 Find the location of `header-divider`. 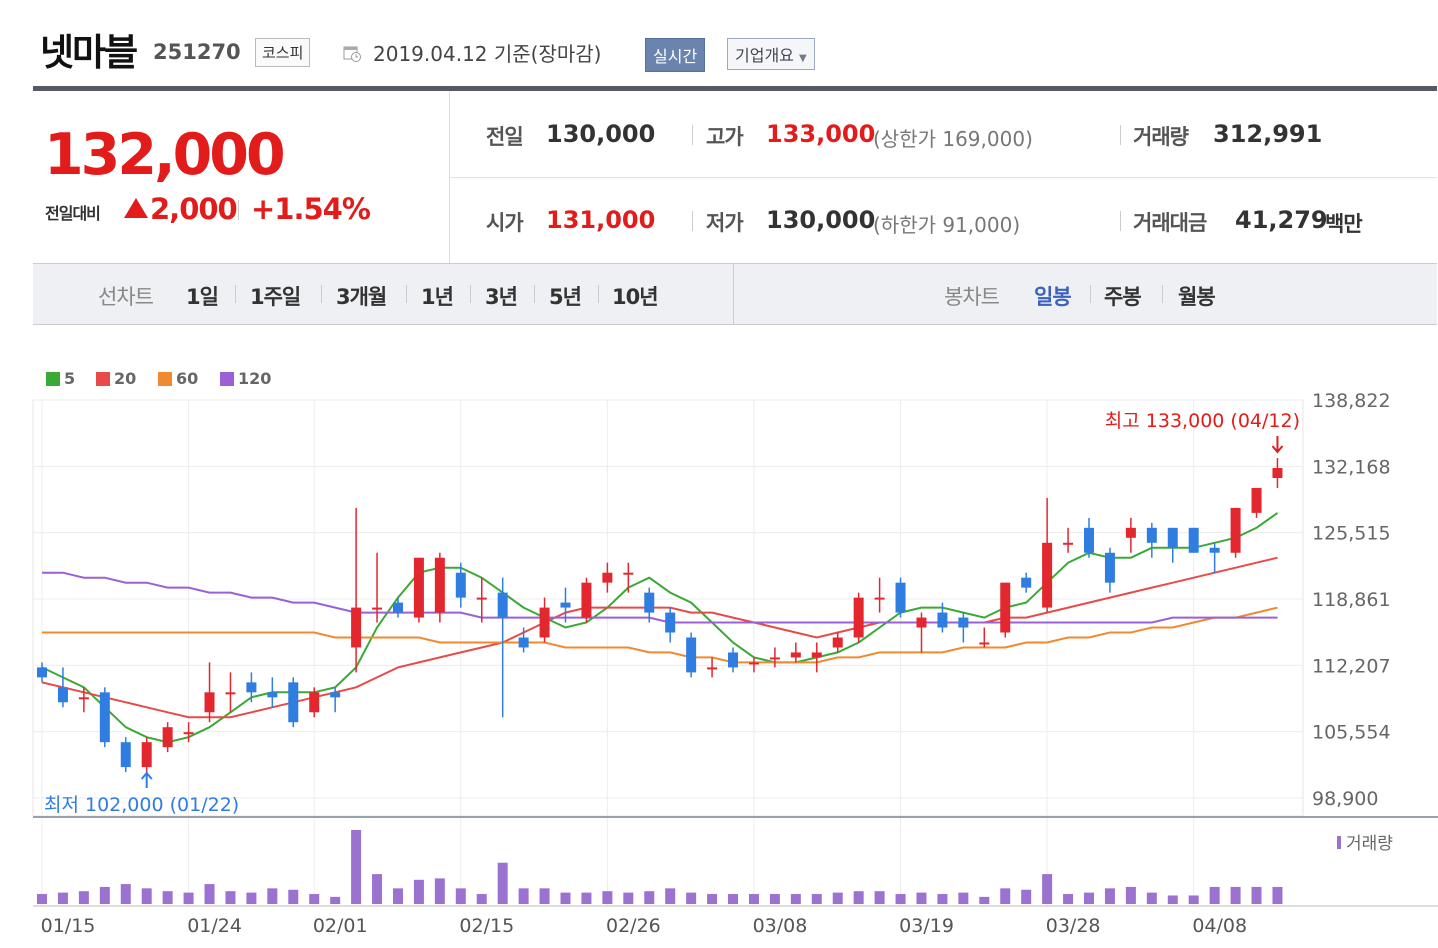

header-divider is located at coordinates (735, 88).